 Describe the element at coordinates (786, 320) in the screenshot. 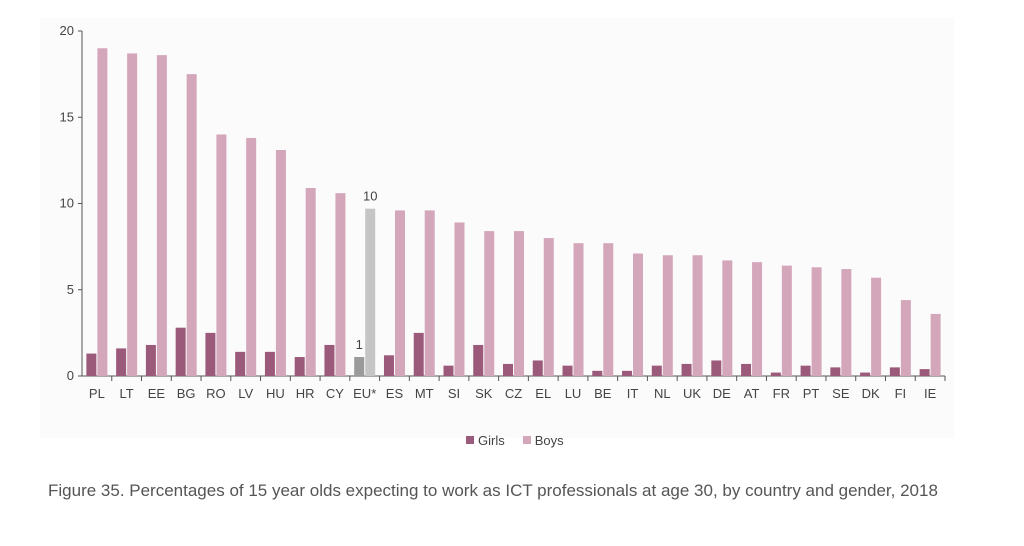

I see `bar-boys-fr` at that location.